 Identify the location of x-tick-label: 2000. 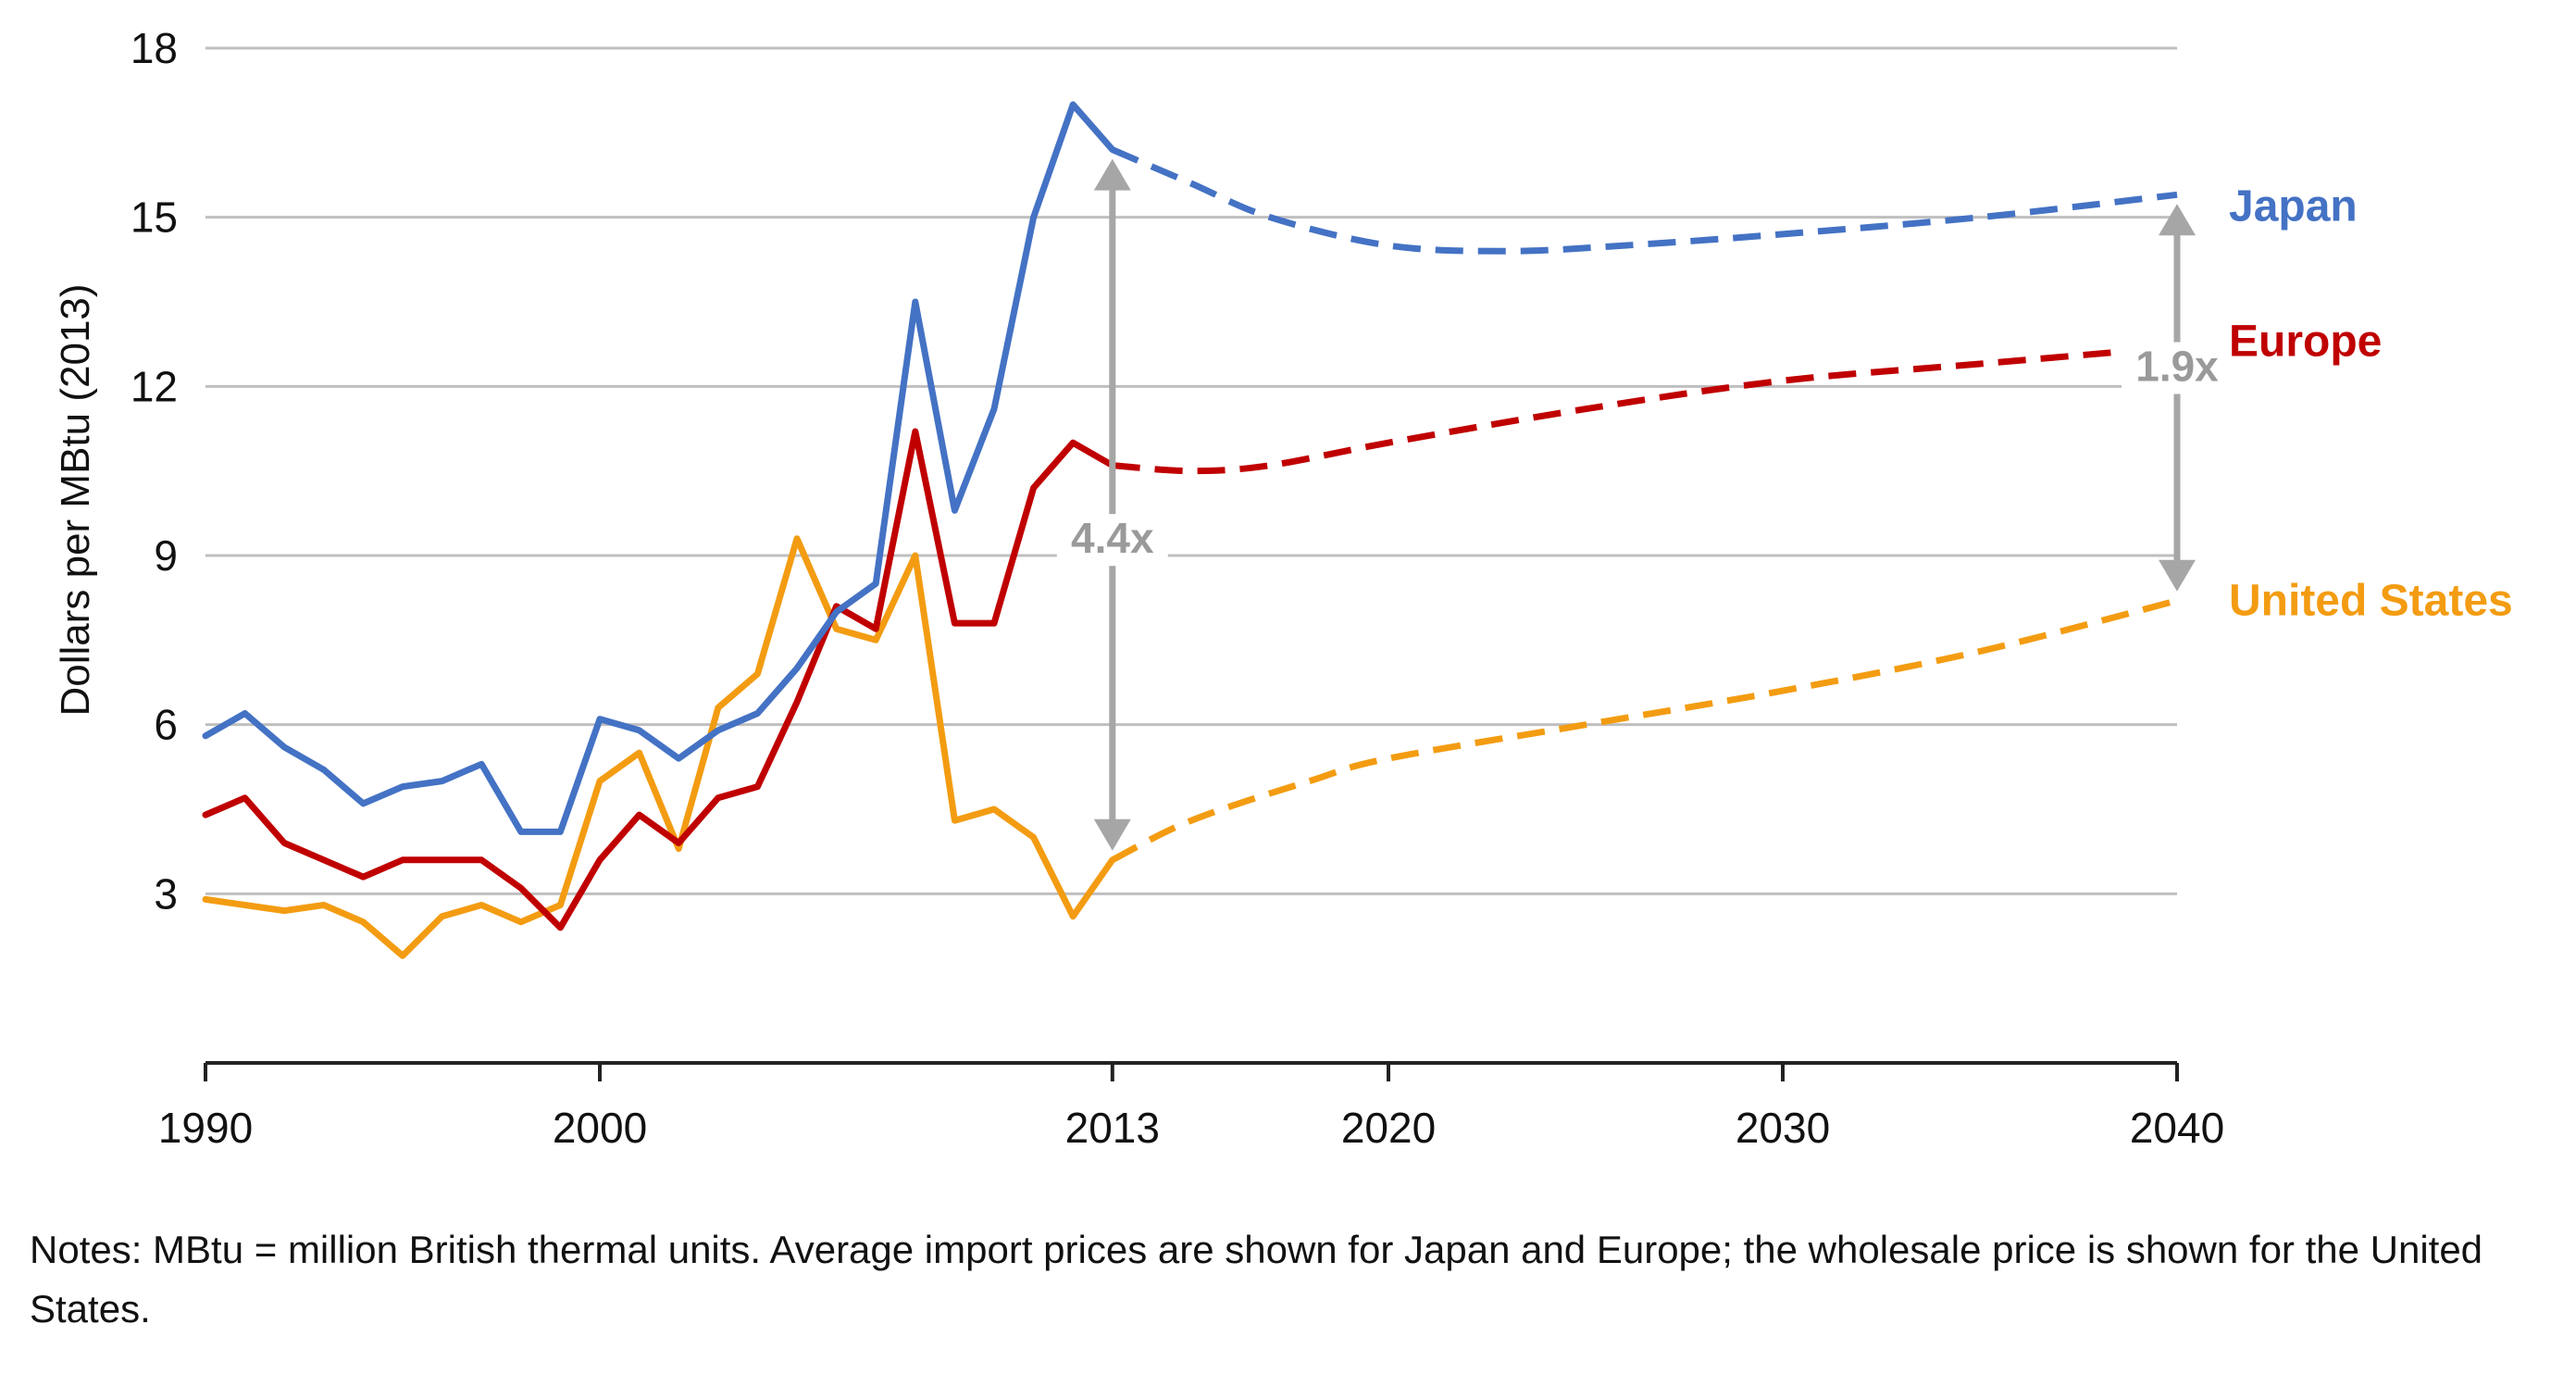
(600, 1128).